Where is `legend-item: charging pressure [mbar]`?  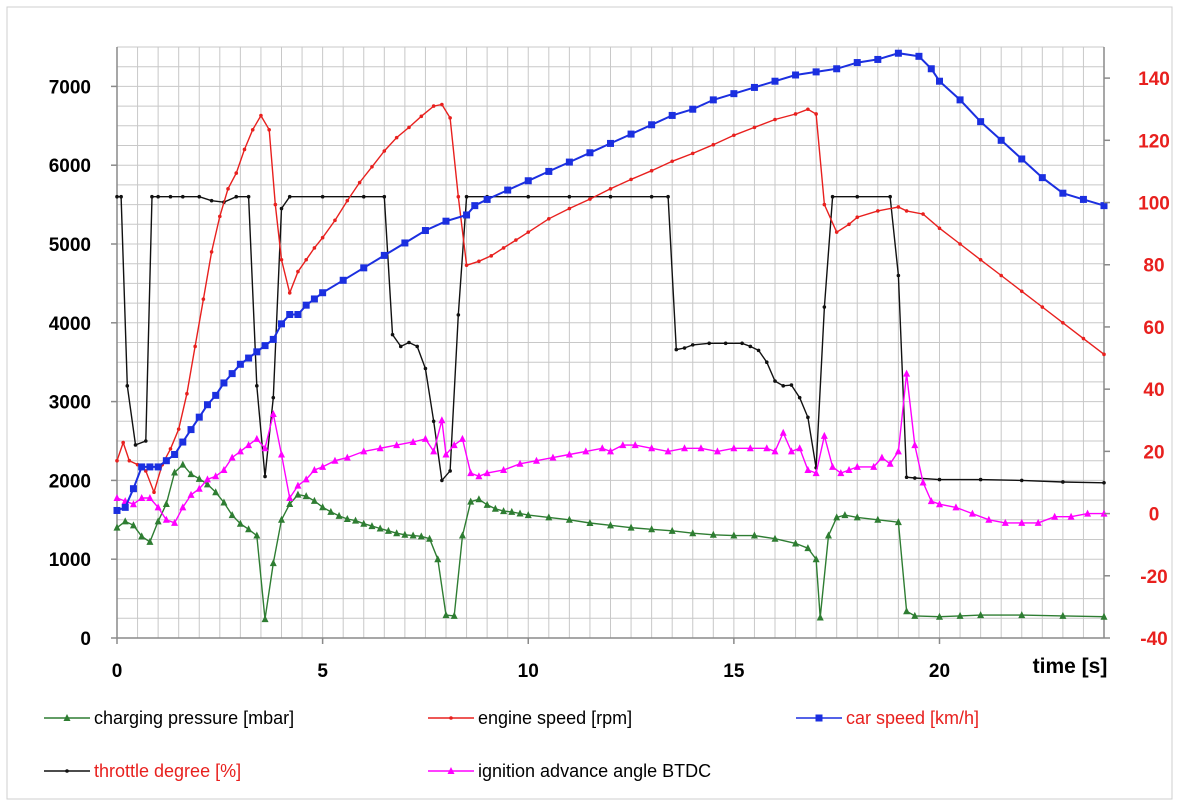 legend-item: charging pressure [mbar] is located at coordinates (169, 718).